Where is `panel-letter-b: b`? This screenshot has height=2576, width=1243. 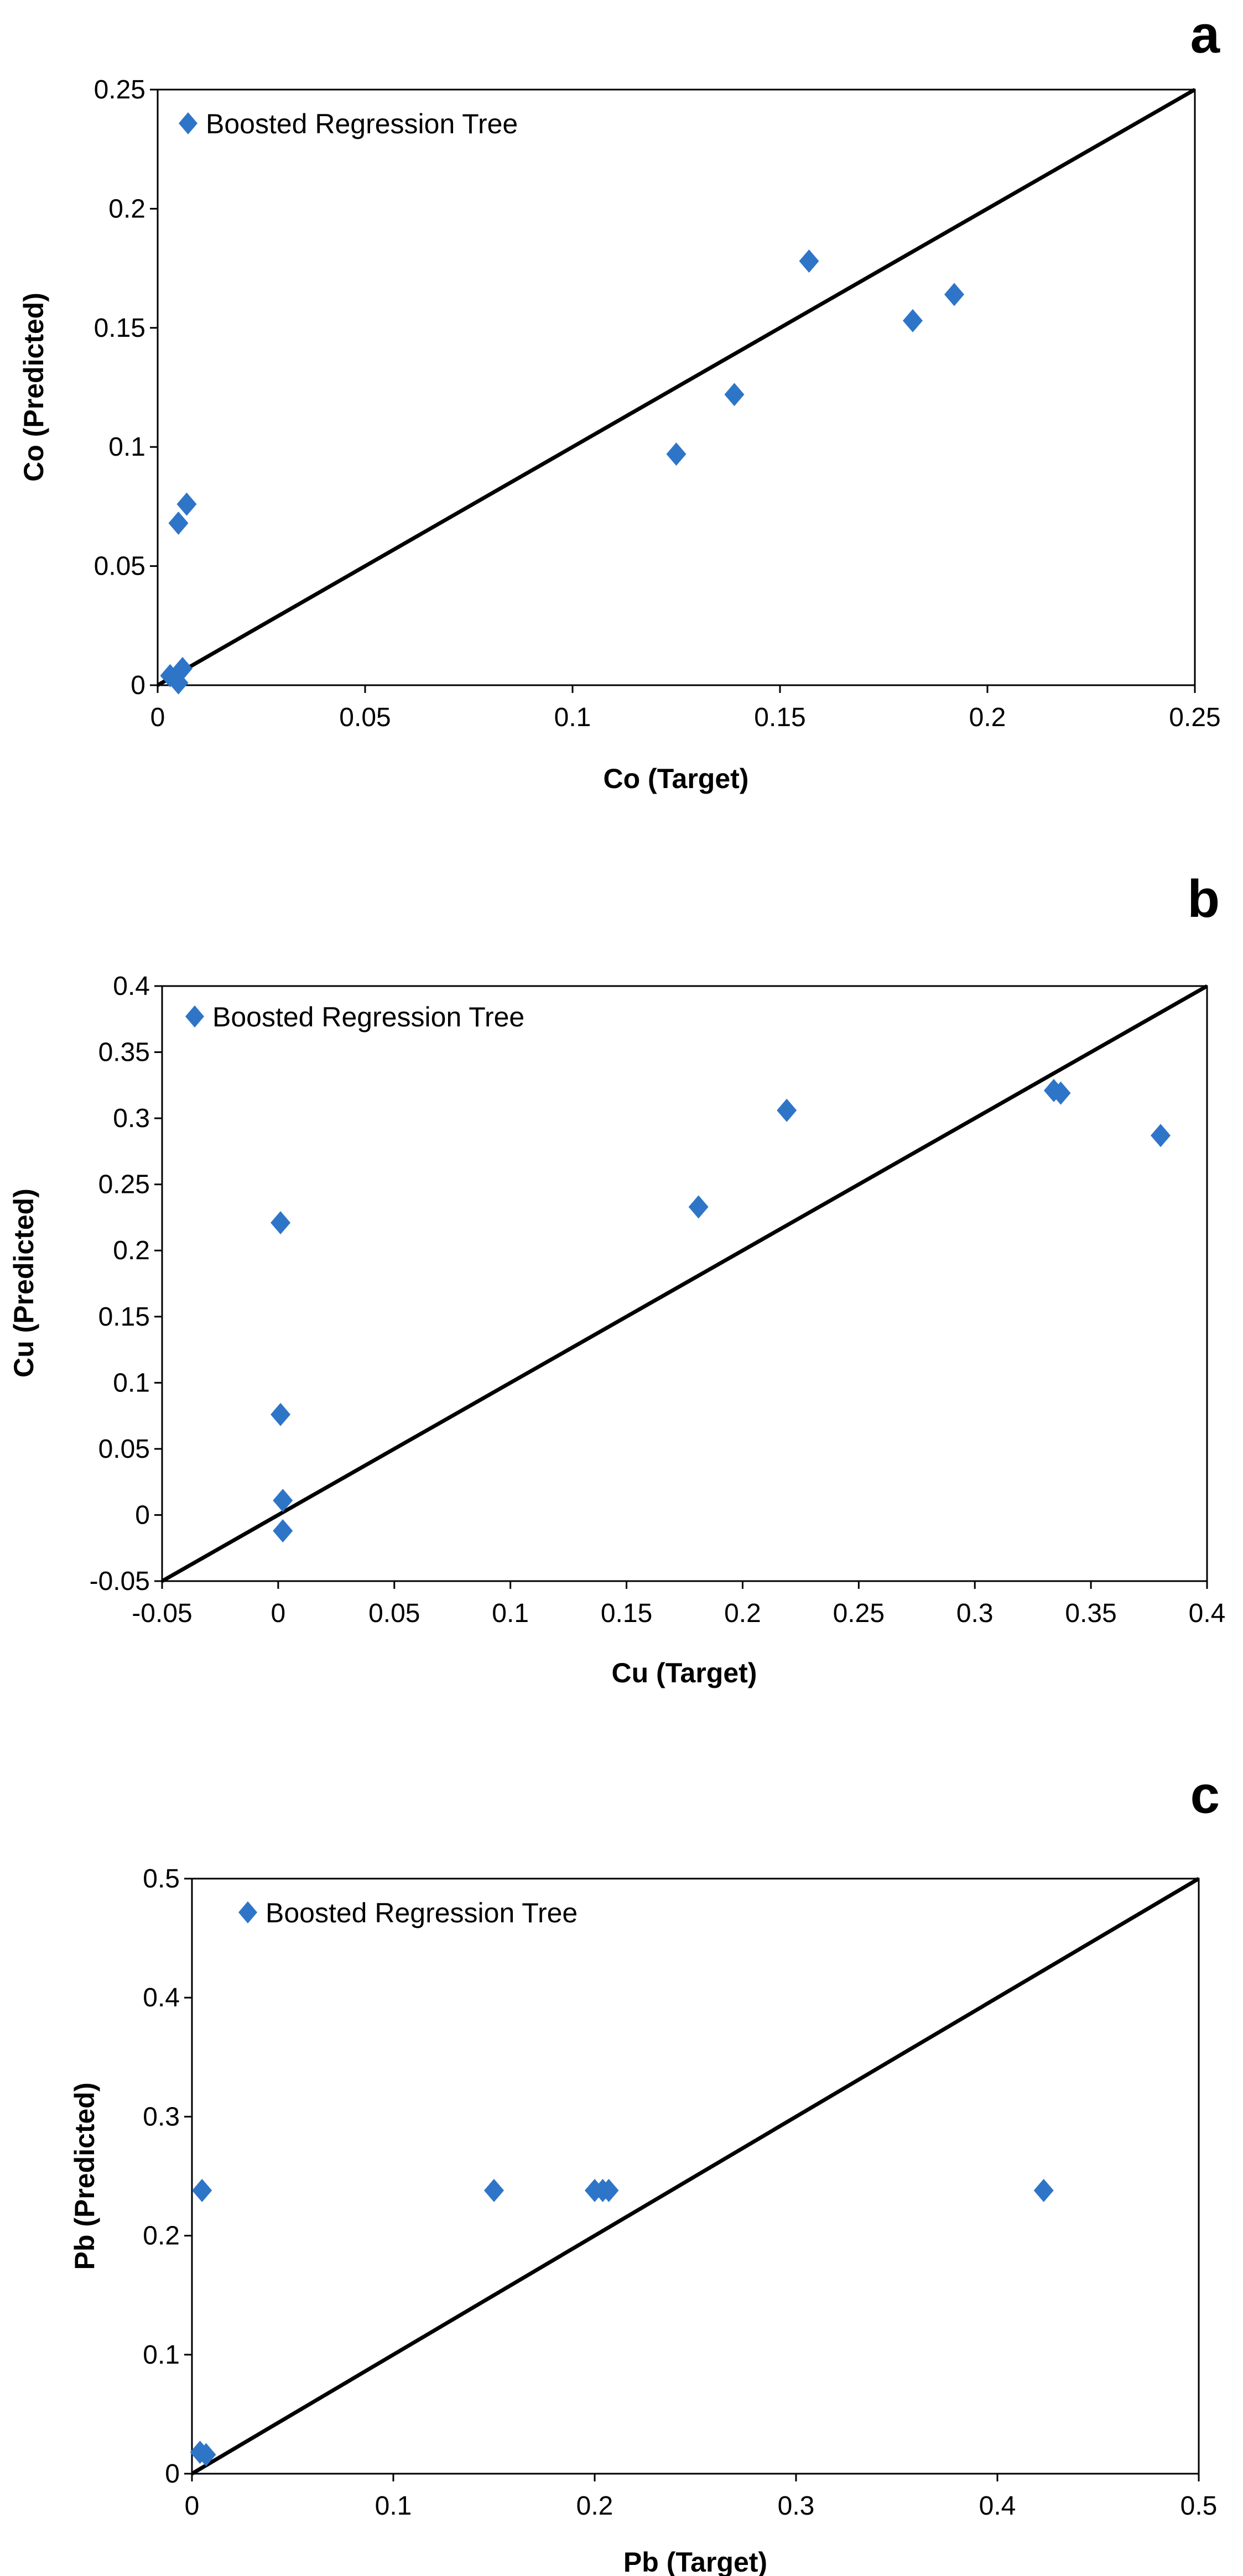
panel-letter-b: b is located at coordinates (1203, 899).